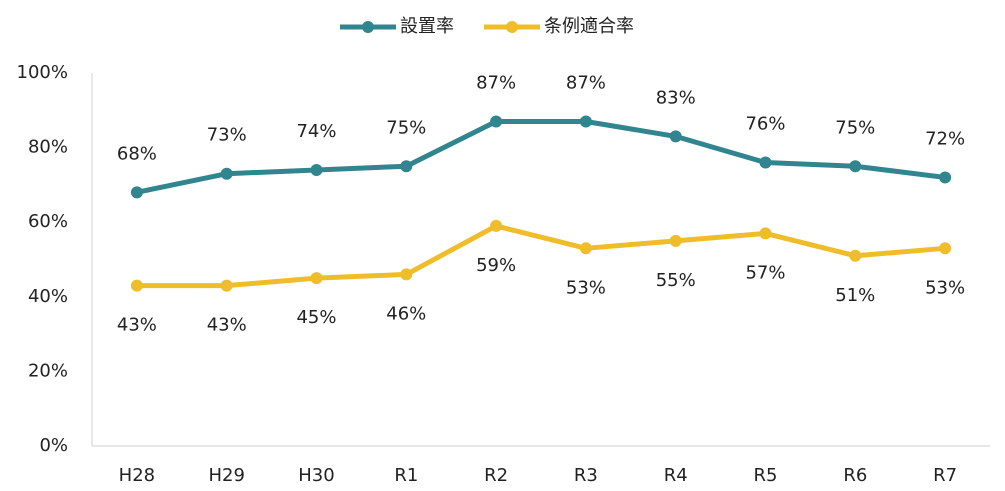  I want to click on legend-label: 設置率, so click(427, 26).